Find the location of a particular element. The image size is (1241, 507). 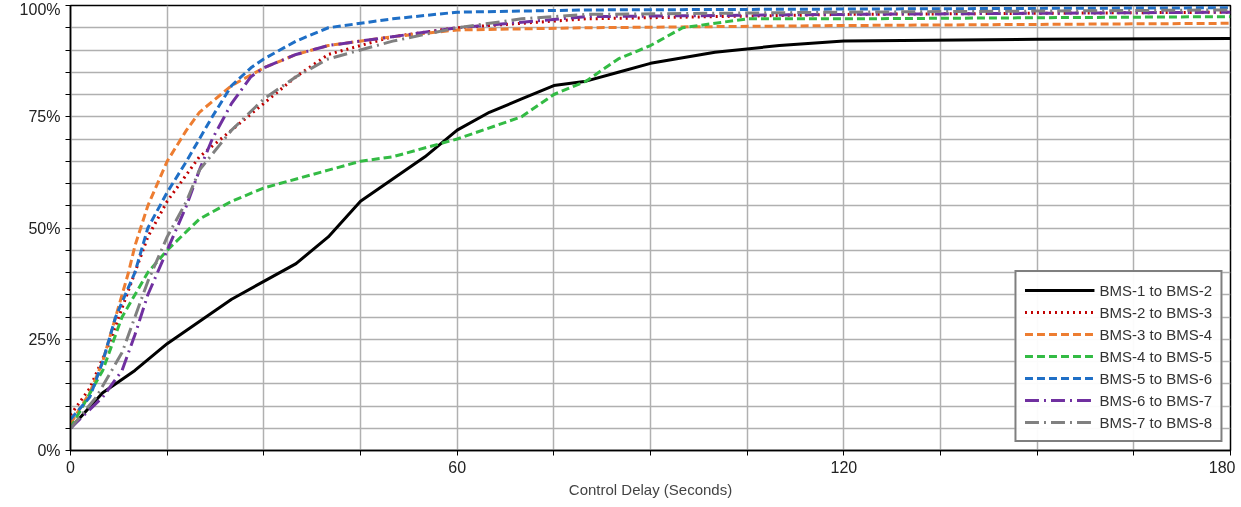

x-tick-label: 60 is located at coordinates (457, 467).